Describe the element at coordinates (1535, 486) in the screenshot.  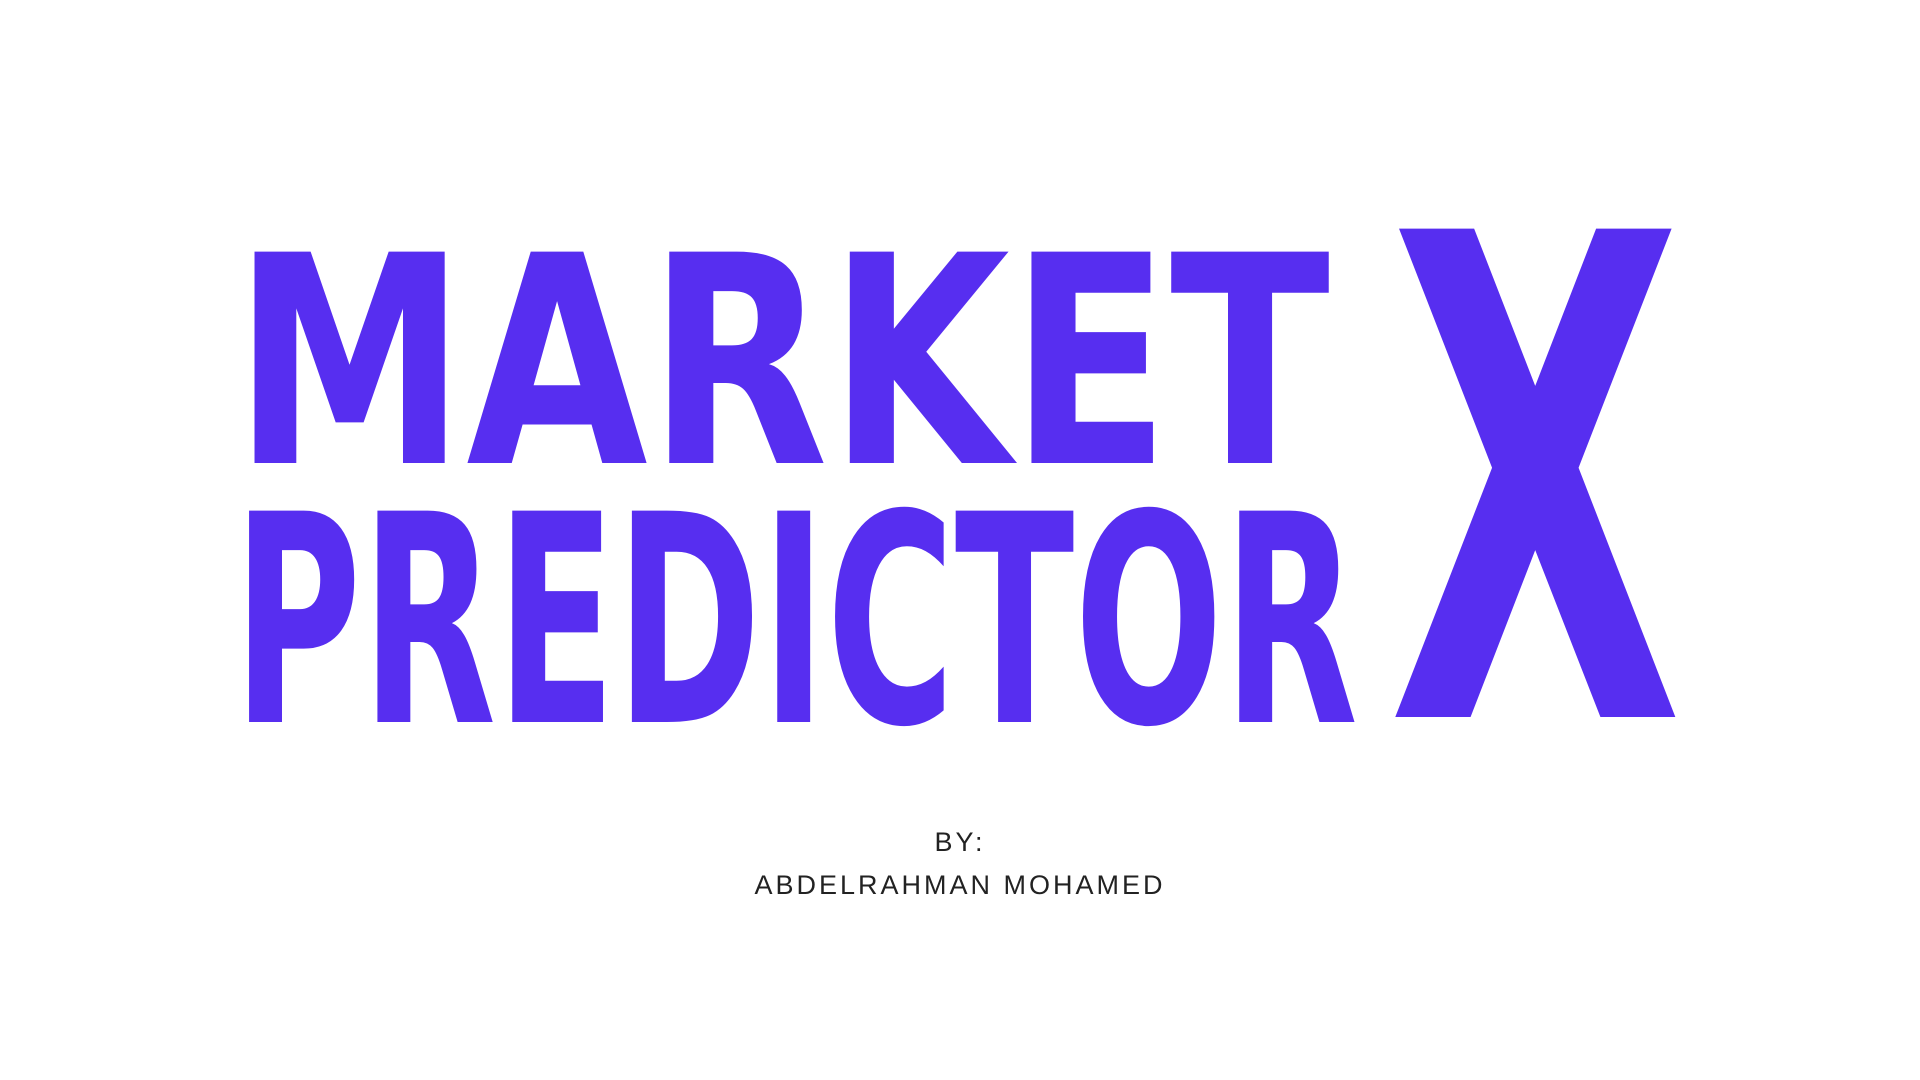
I see `title-big-x: X` at that location.